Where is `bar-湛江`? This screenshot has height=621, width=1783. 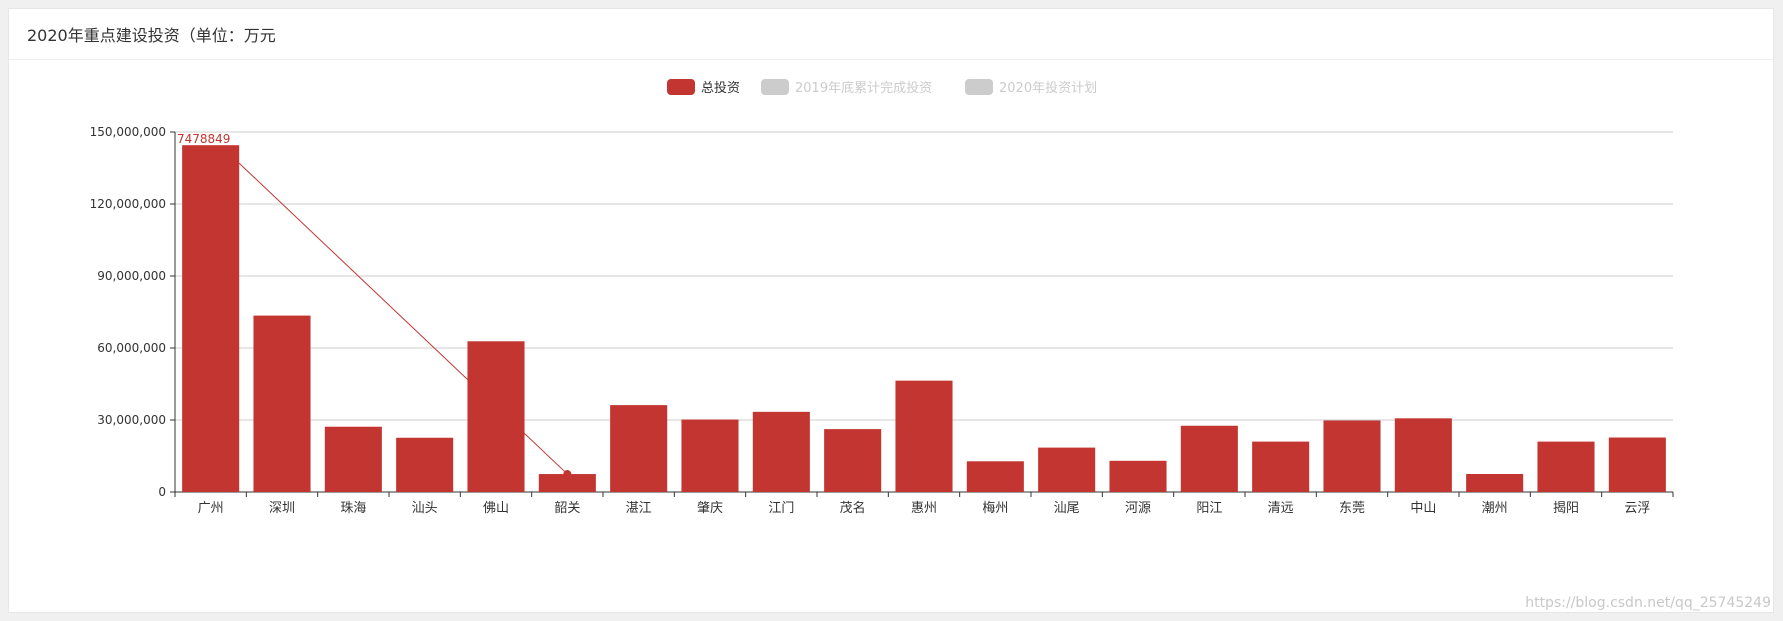 bar-湛江 is located at coordinates (639, 448).